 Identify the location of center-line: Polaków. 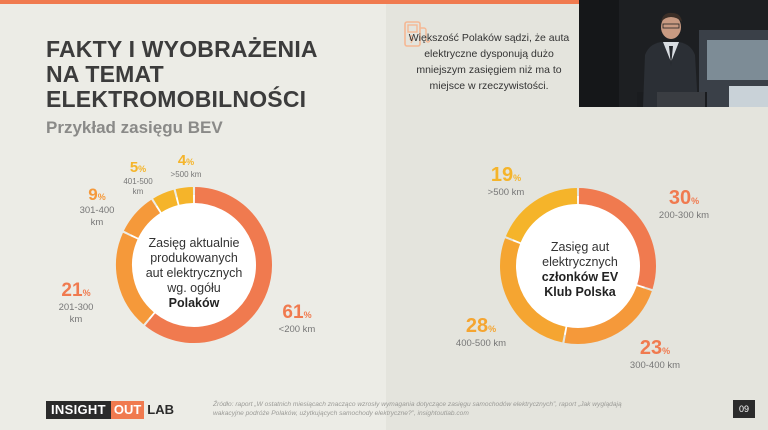
(194, 303).